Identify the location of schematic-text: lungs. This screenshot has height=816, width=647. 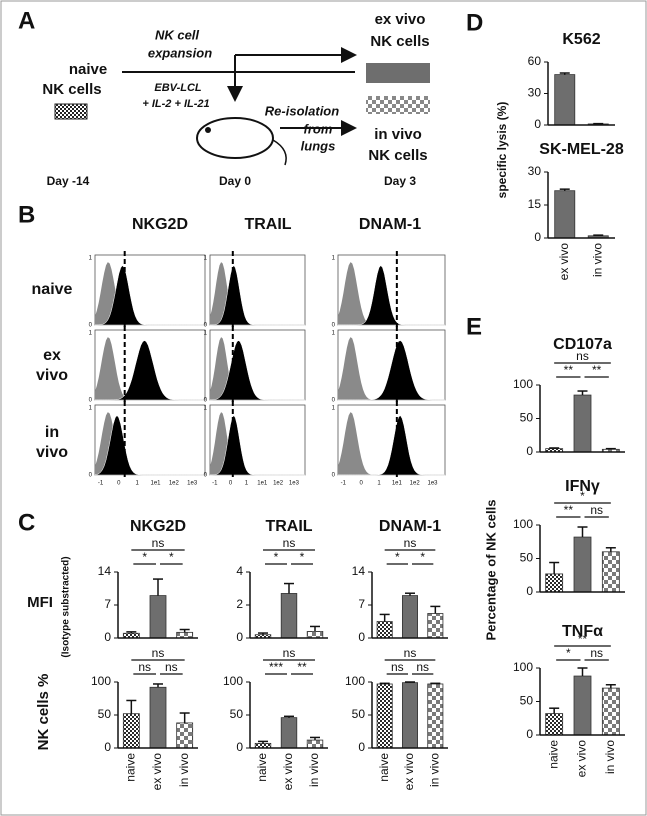
(318, 145).